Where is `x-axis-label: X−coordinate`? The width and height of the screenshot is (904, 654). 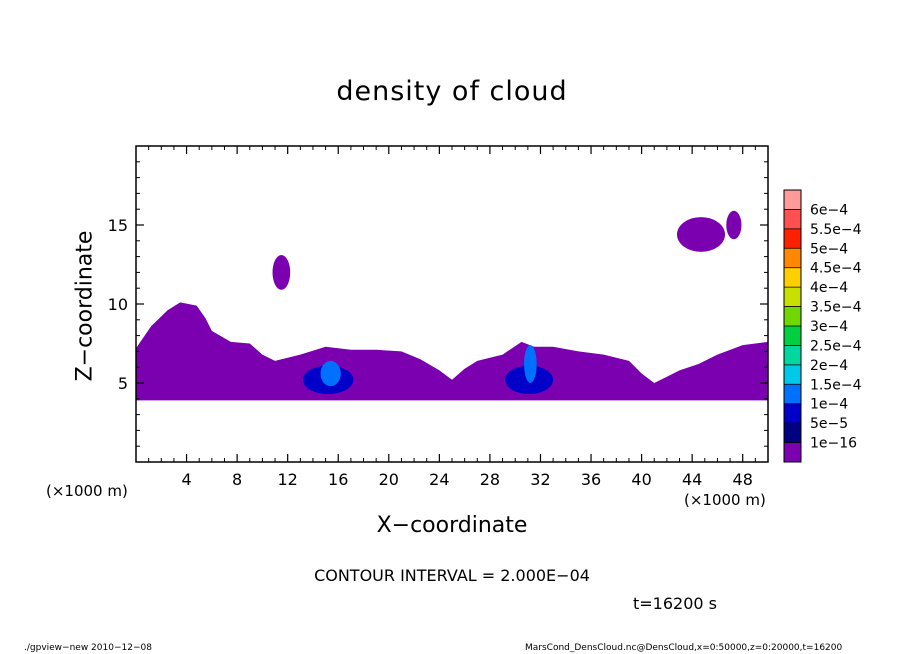
x-axis-label: X−coordinate is located at coordinates (452, 525).